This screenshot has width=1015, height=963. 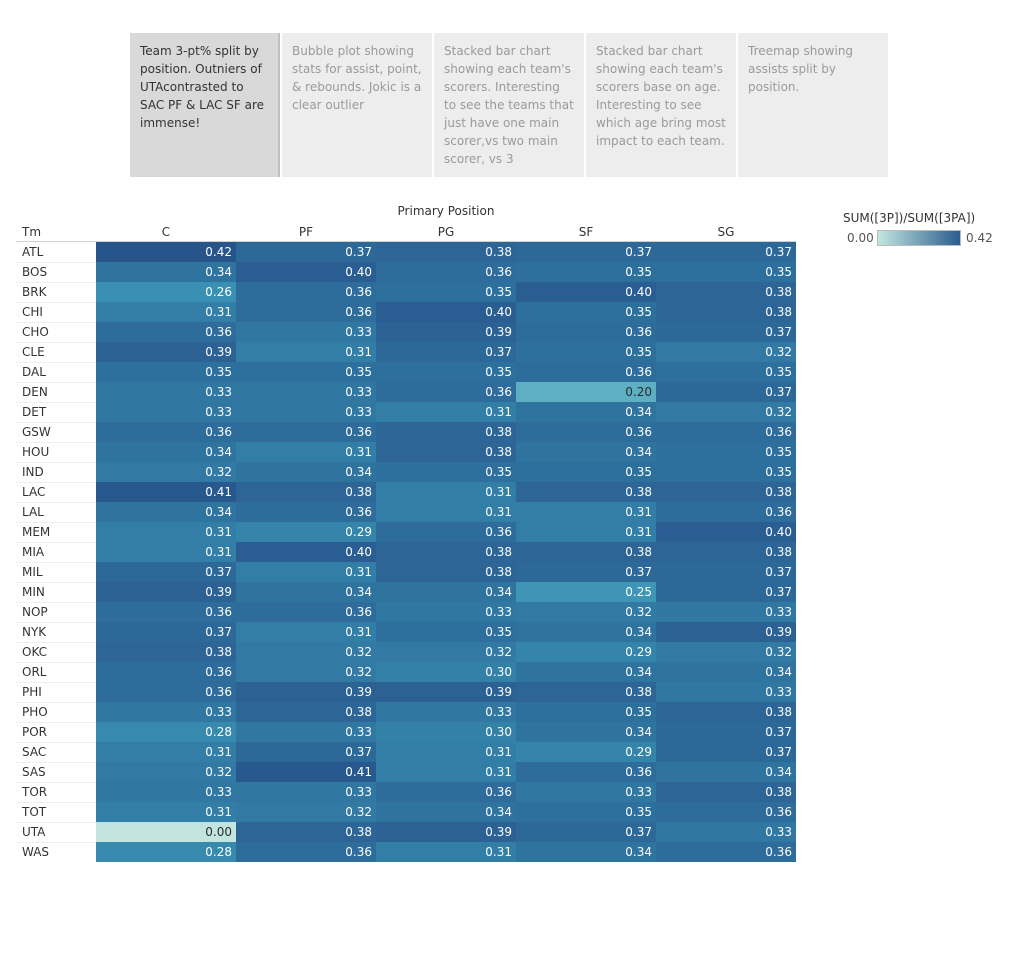 I want to click on heatmap-cell-was-sf: 0.34, so click(x=586, y=852).